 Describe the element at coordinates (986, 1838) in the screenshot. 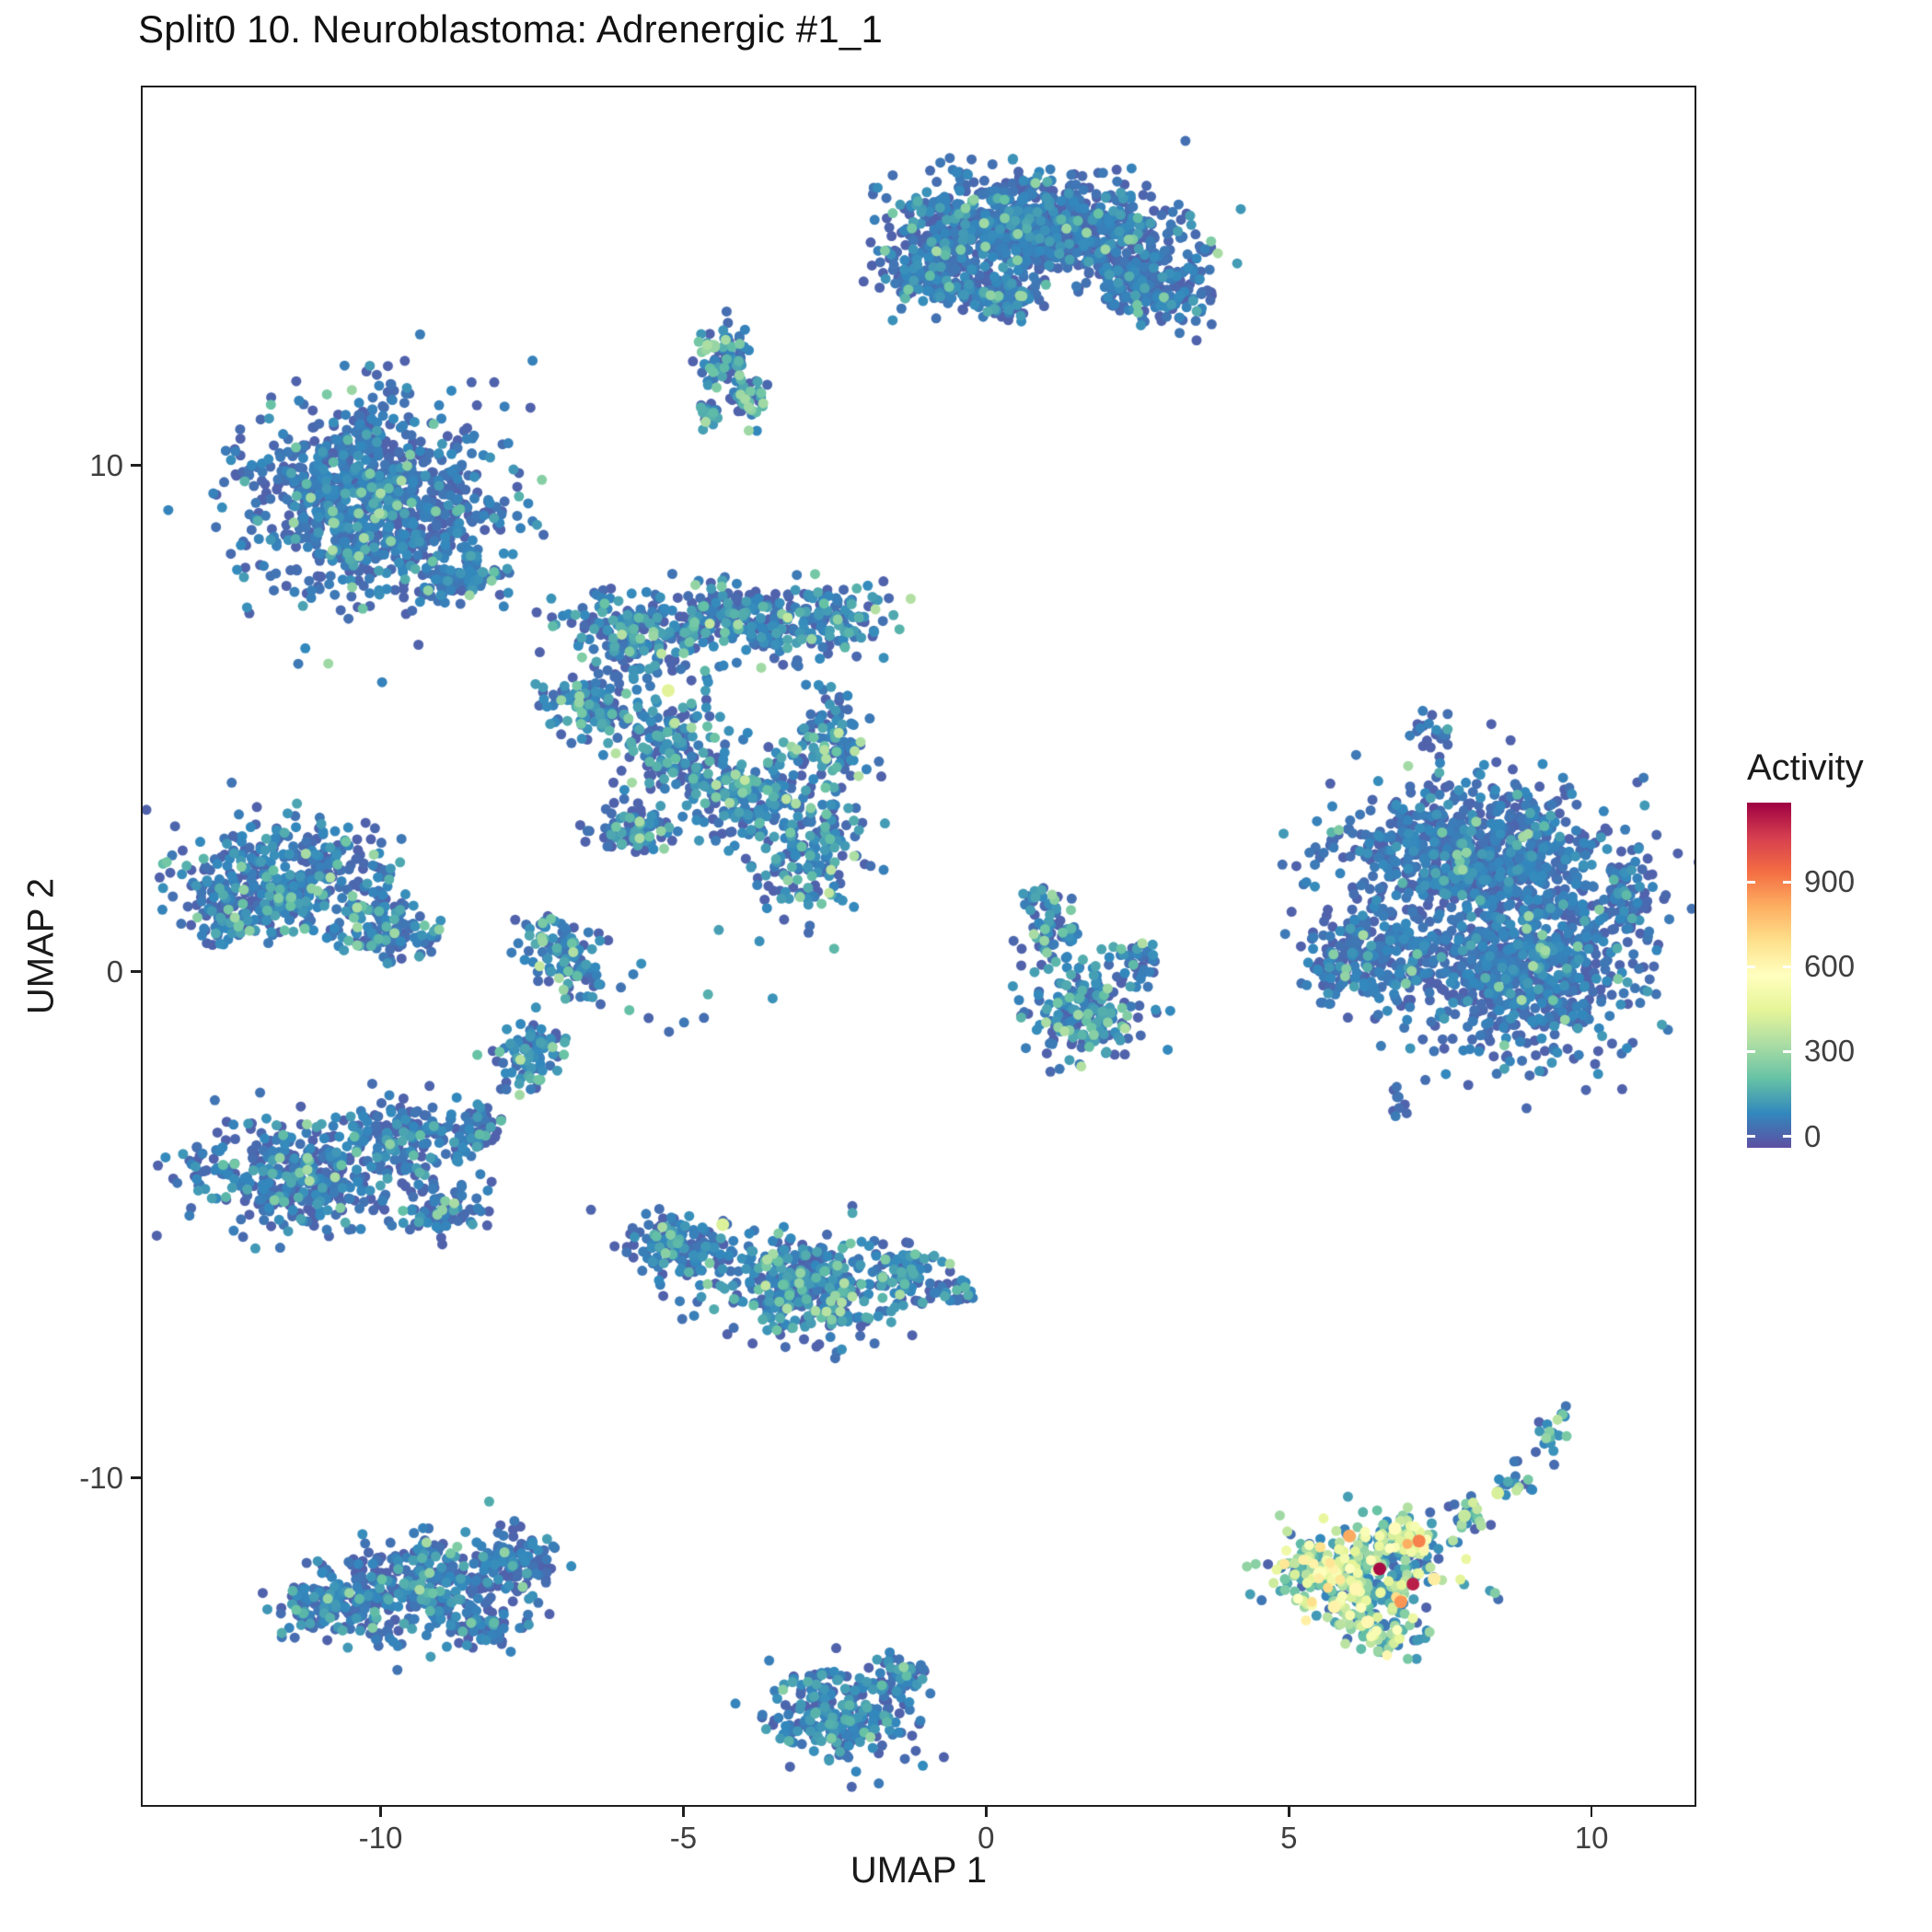

I see `x-tick-label: 0` at that location.